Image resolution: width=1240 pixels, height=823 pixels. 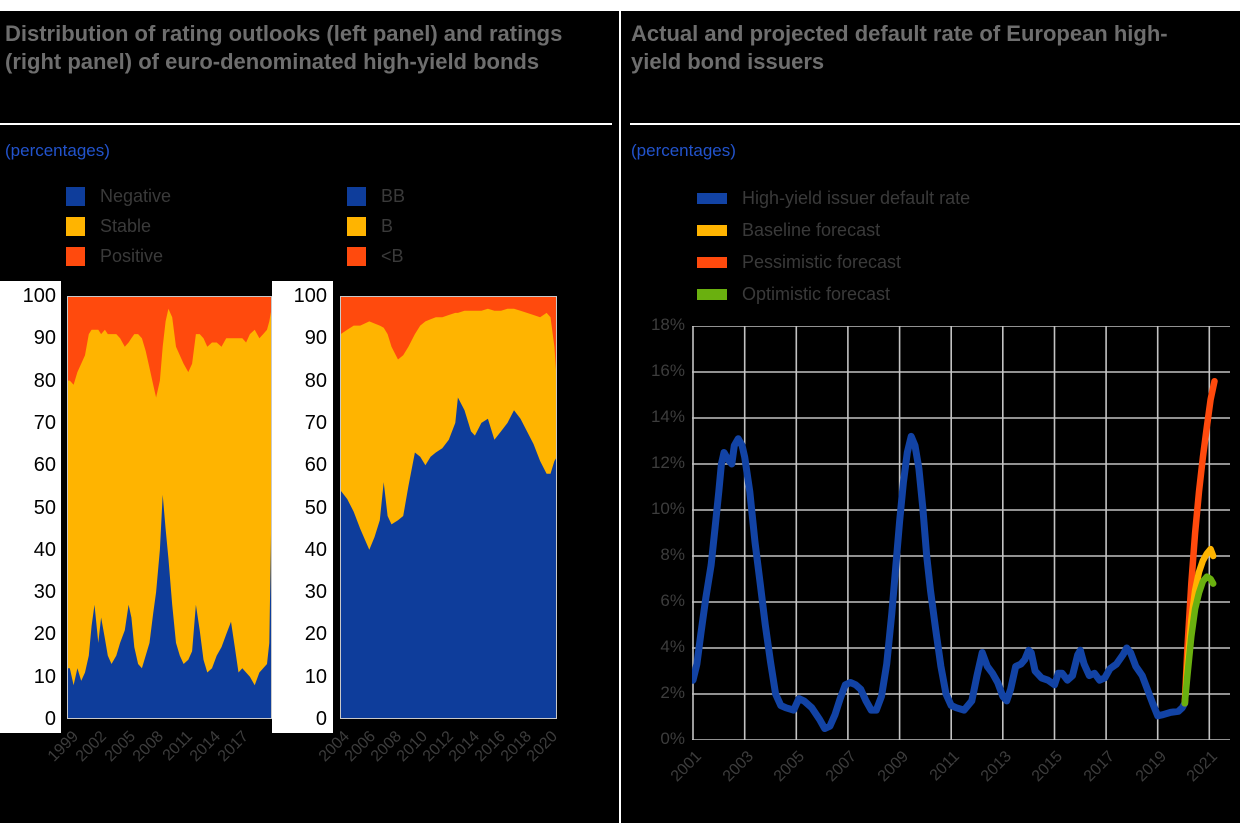 What do you see at coordinates (376, 256) in the screenshot?
I see `legend-item-b: <B` at bounding box center [376, 256].